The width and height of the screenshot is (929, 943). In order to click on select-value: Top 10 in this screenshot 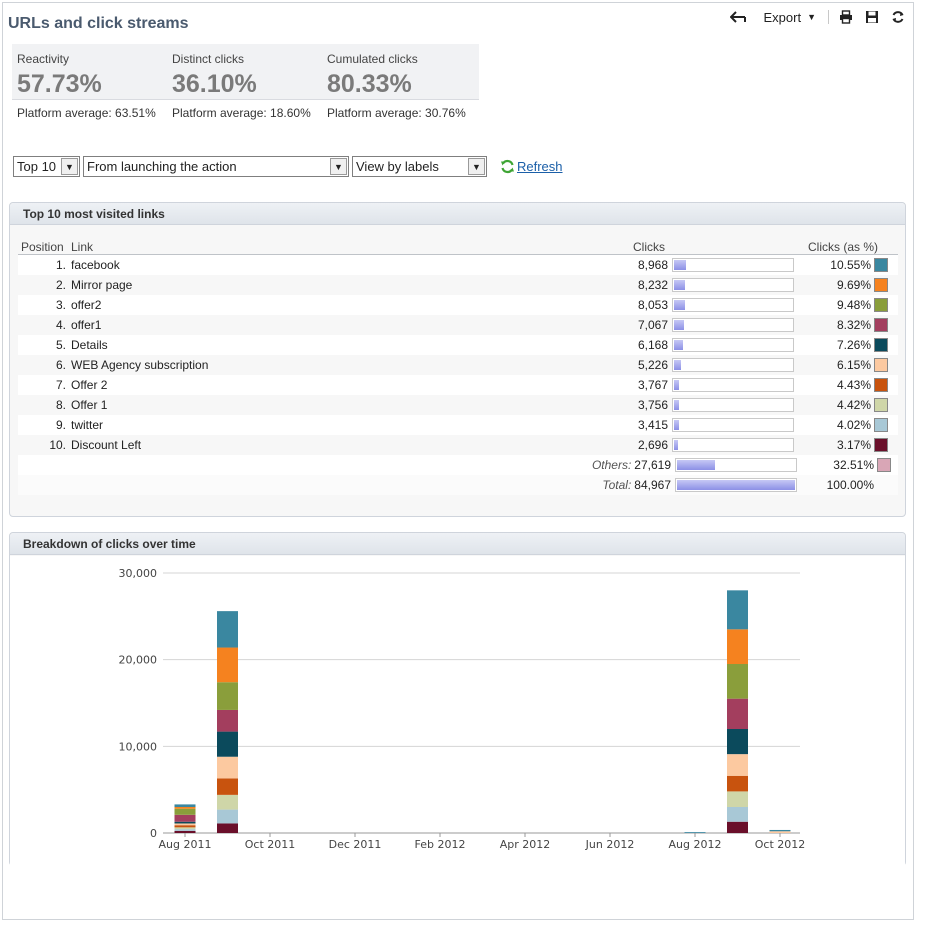, I will do `click(37, 166)`.